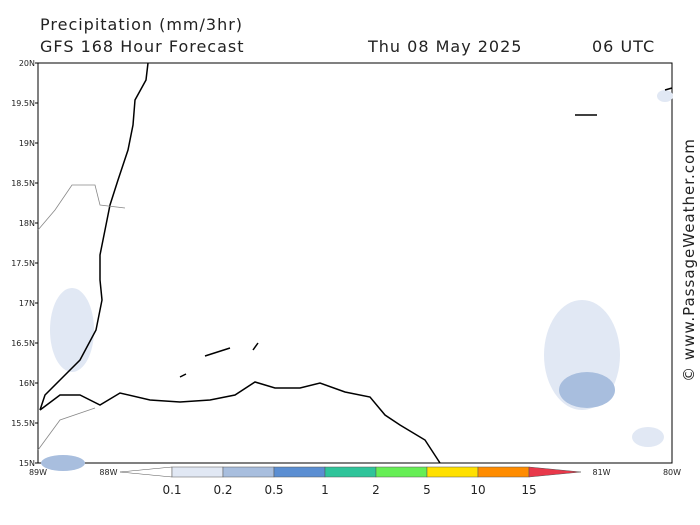 The height and width of the screenshot is (525, 700). Describe the element at coordinates (528, 490) in the screenshot. I see `legend-label: 15` at that location.